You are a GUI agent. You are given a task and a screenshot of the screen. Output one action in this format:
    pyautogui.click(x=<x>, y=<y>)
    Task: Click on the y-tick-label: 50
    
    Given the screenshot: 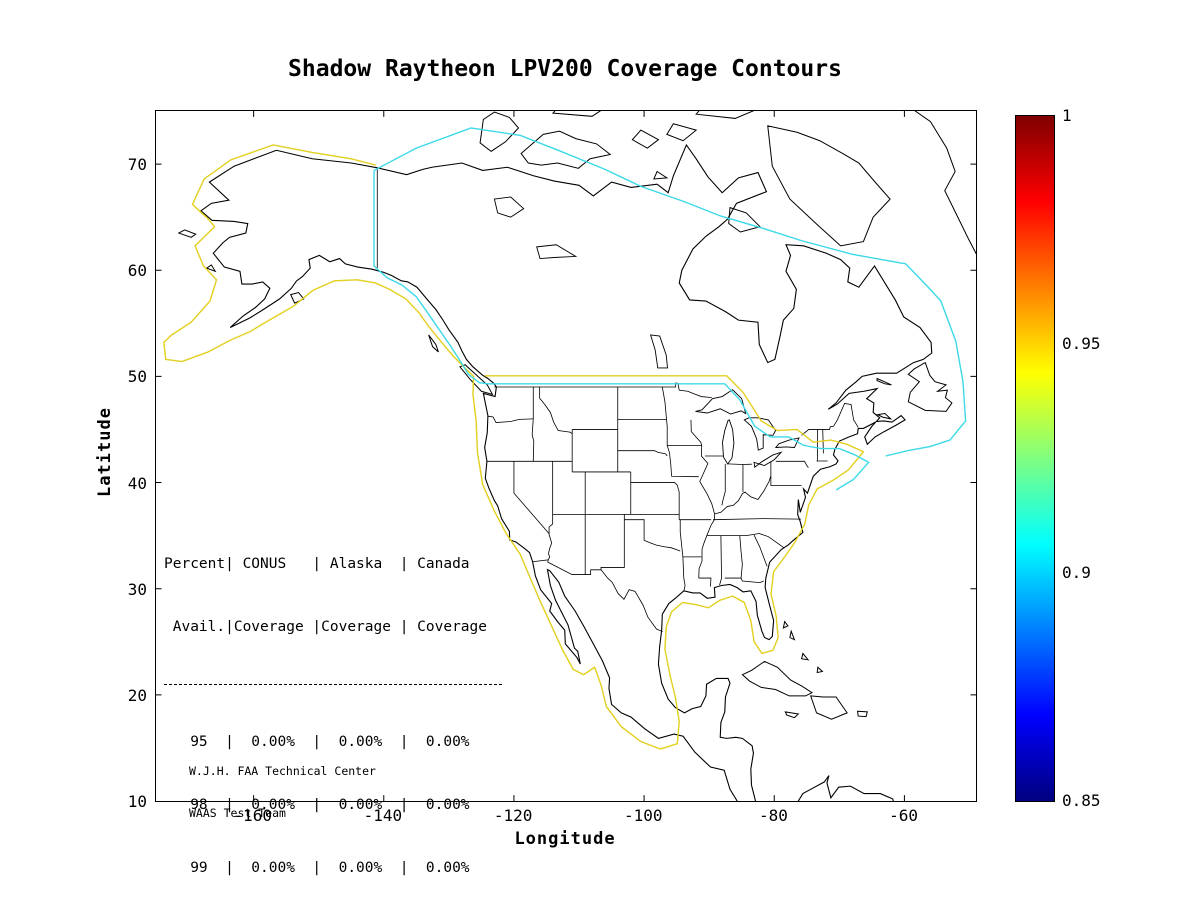 What is the action you would take?
    pyautogui.click(x=137, y=377)
    